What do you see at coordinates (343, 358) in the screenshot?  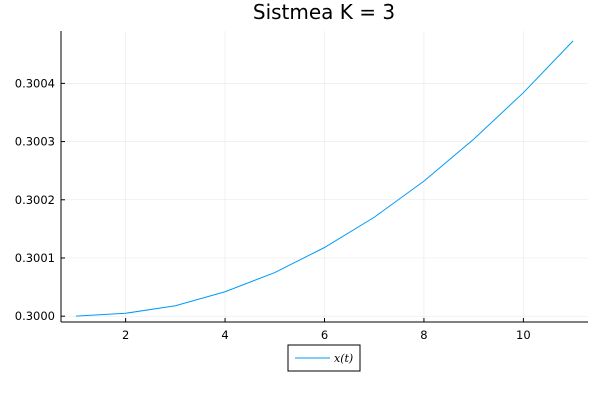 I see `legend-label: x(t)` at bounding box center [343, 358].